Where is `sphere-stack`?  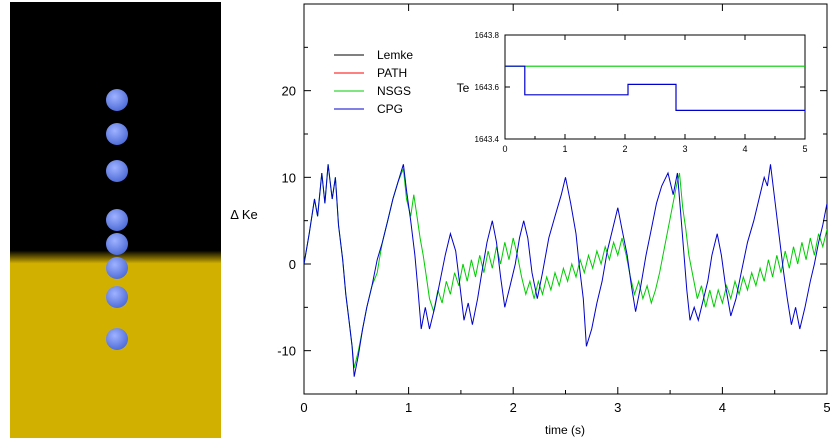 sphere-stack is located at coordinates (117, 219).